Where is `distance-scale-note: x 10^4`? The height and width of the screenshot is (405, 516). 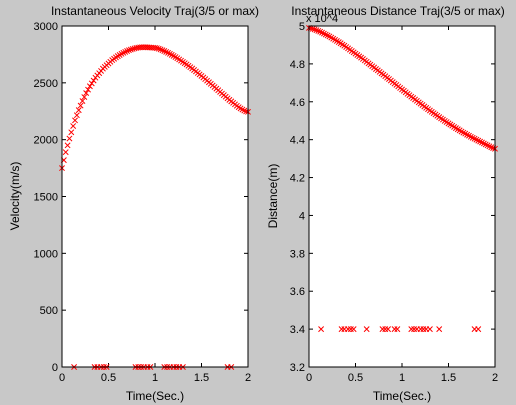 distance-scale-note: x 10^4 is located at coordinates (322, 19).